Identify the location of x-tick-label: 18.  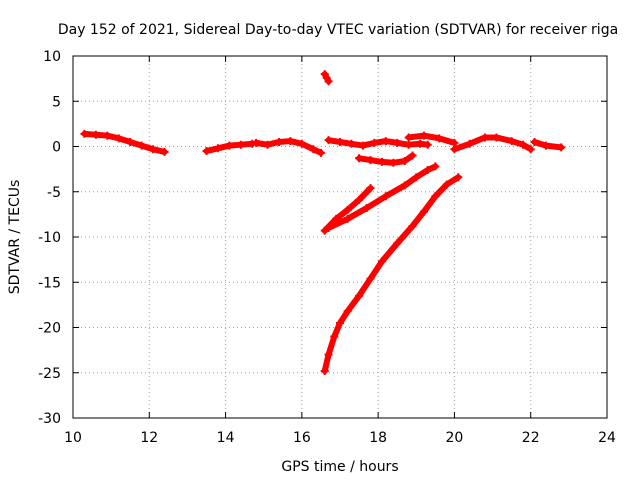
(378, 438).